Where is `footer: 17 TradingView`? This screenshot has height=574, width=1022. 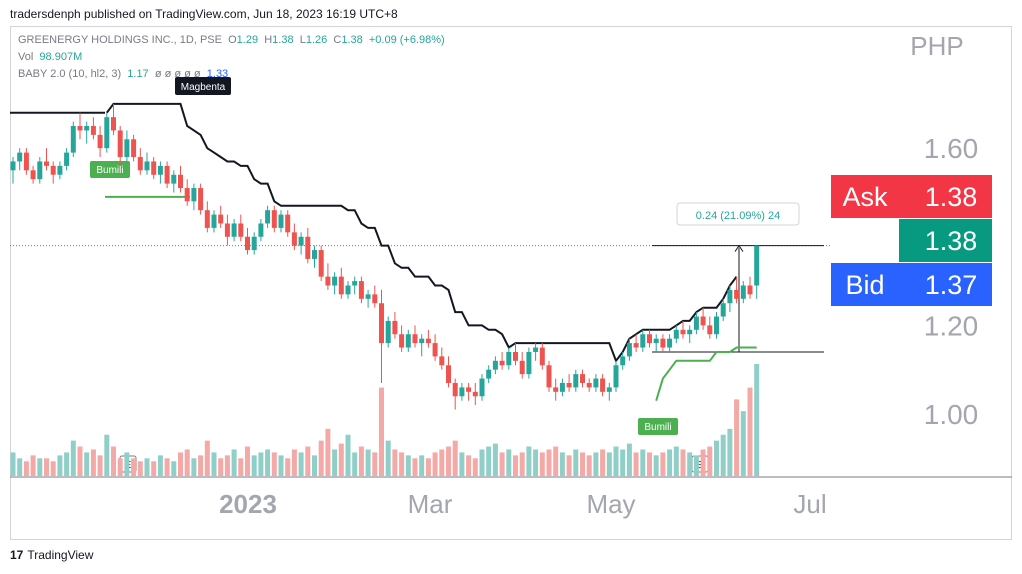
footer: 17 TradingView is located at coordinates (51, 555).